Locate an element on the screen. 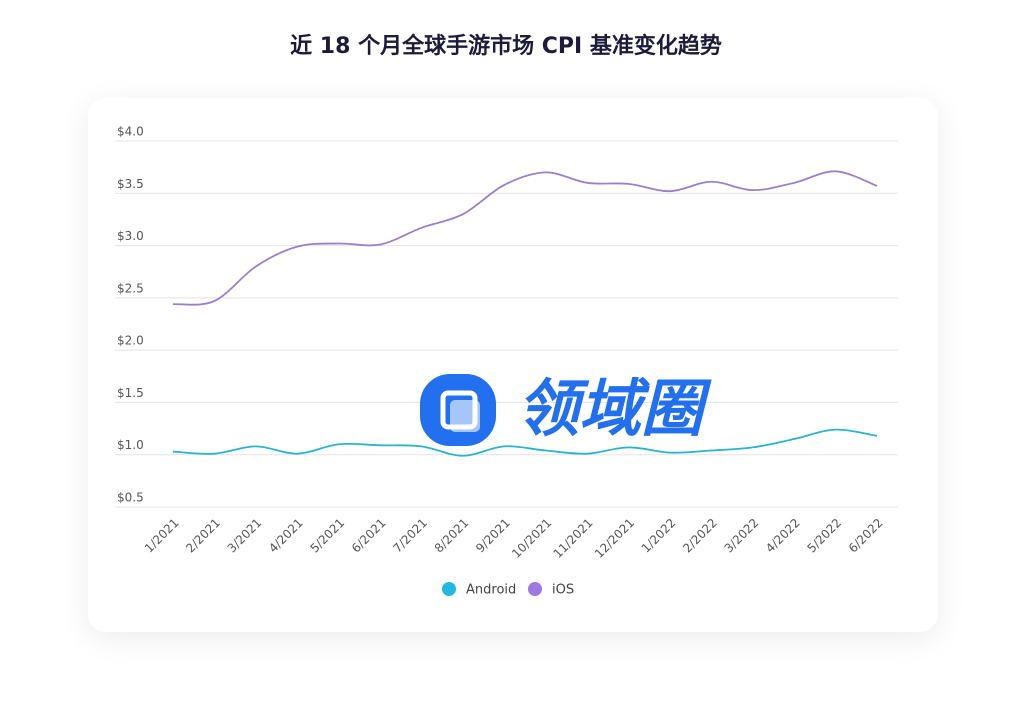 This screenshot has height=725, width=1026. watermark-icon-inner is located at coordinates (465, 416).